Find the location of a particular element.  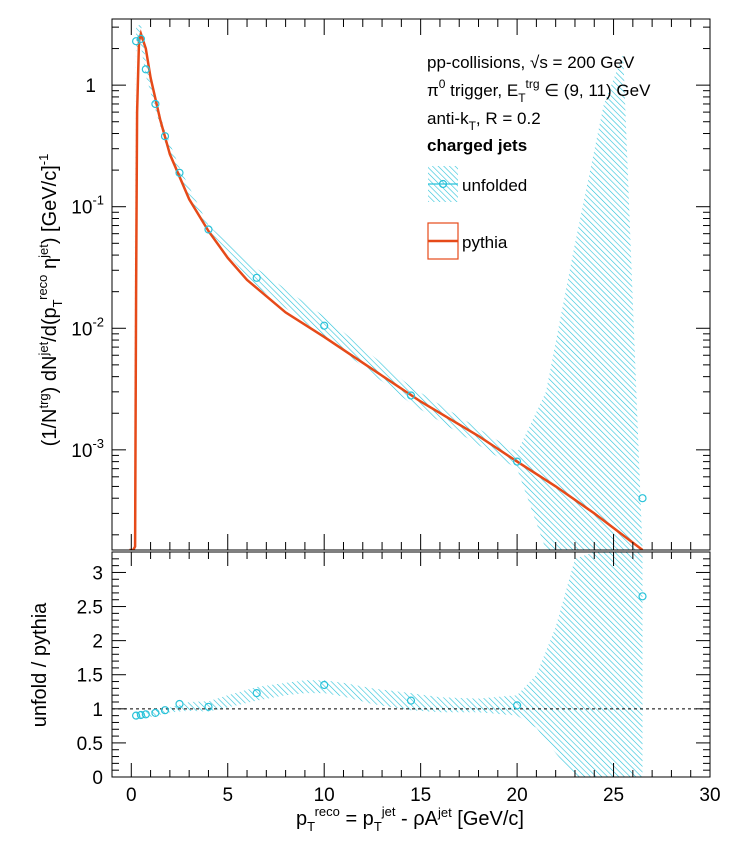

x-tick-label: 30 is located at coordinates (709, 795).